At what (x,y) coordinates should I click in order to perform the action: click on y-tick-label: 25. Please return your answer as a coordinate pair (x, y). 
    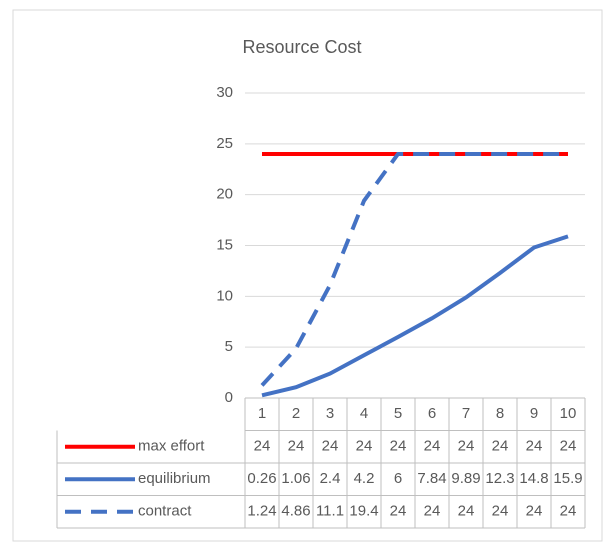
    Looking at the image, I should click on (224, 143).